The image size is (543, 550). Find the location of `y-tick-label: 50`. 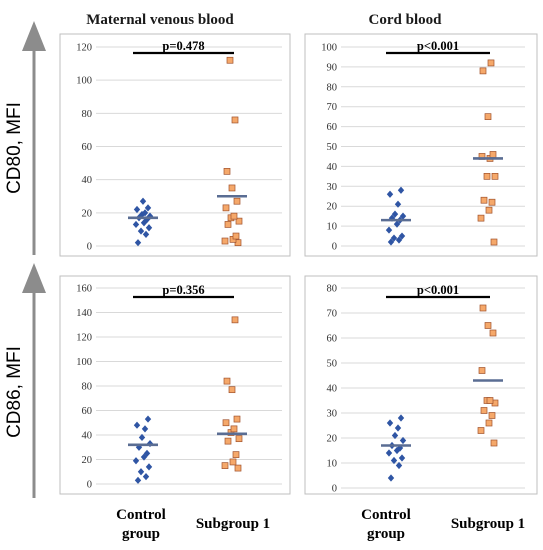

y-tick-label: 50 is located at coordinates (332, 147).